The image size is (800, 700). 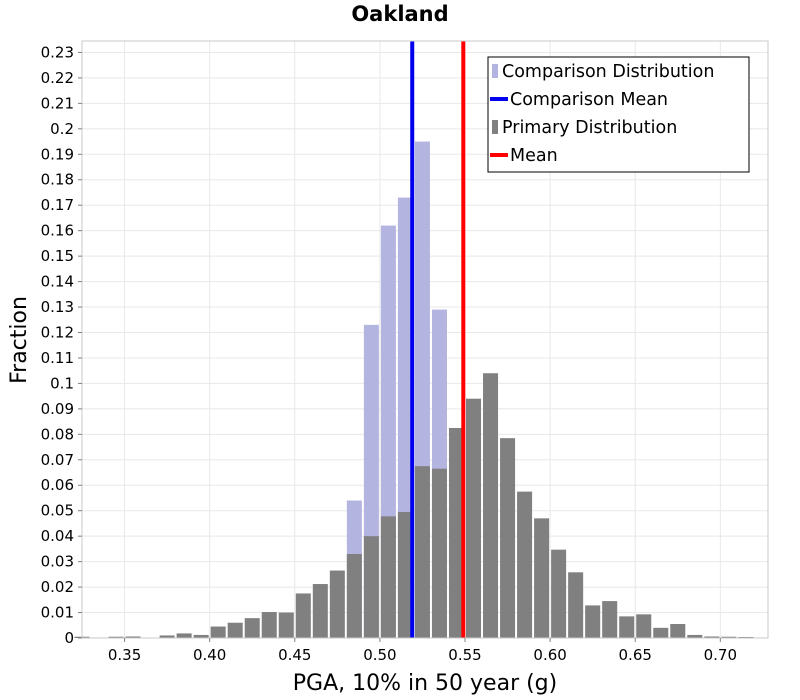 What do you see at coordinates (57, 536) in the screenshot?
I see `y-tick-label: 0.04` at bounding box center [57, 536].